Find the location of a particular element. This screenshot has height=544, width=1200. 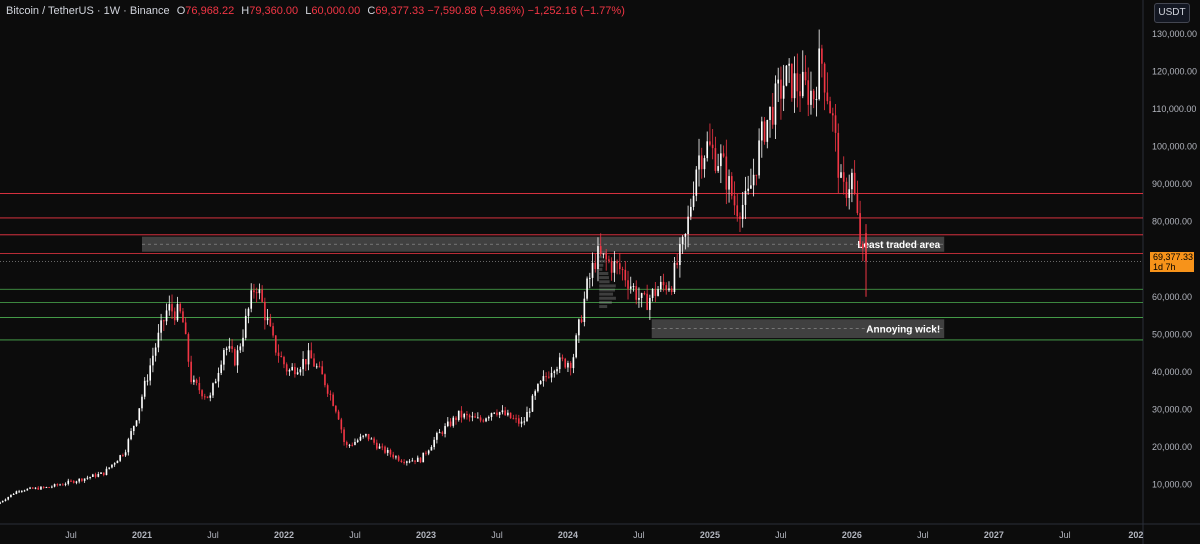

symbol-title: Bitcoin / TetherUS · 1W · Binance is located at coordinates (88, 11).